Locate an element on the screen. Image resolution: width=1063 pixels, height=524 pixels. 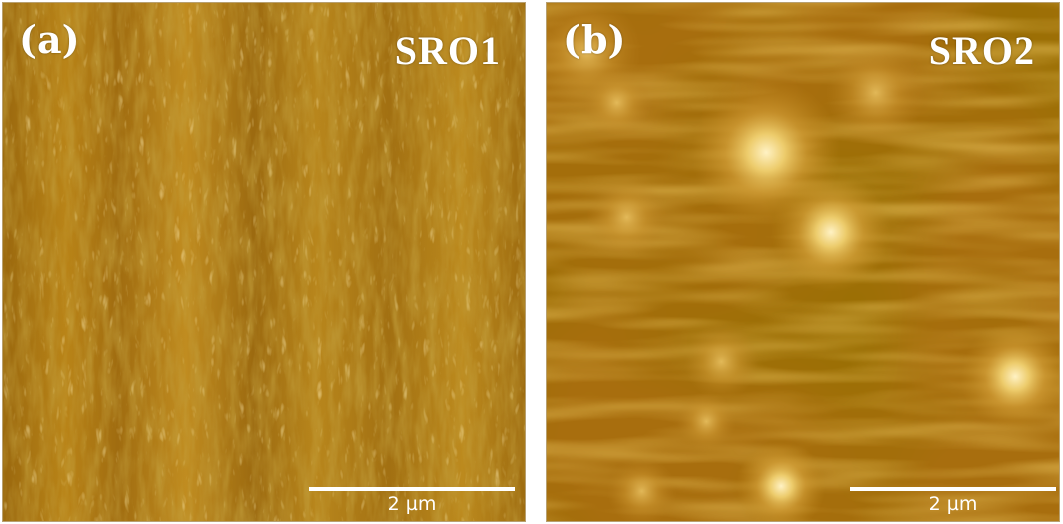
scale-bar-line-b is located at coordinates (953, 489).